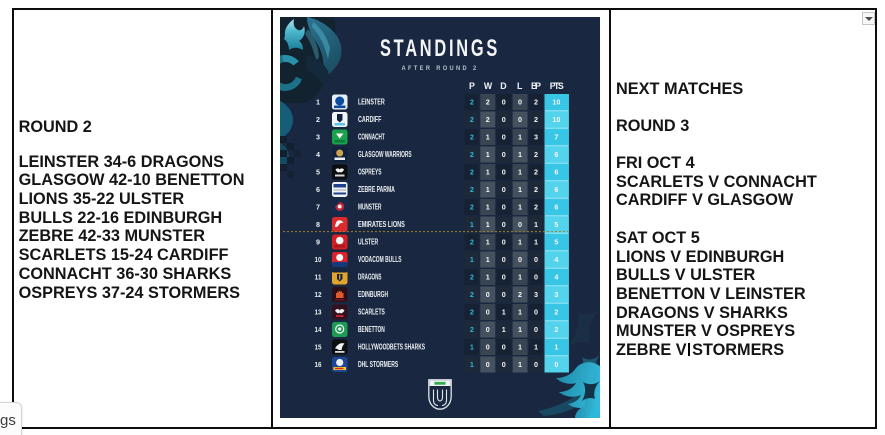  Describe the element at coordinates (318, 364) in the screenshot. I see `svg-text: 16` at that location.